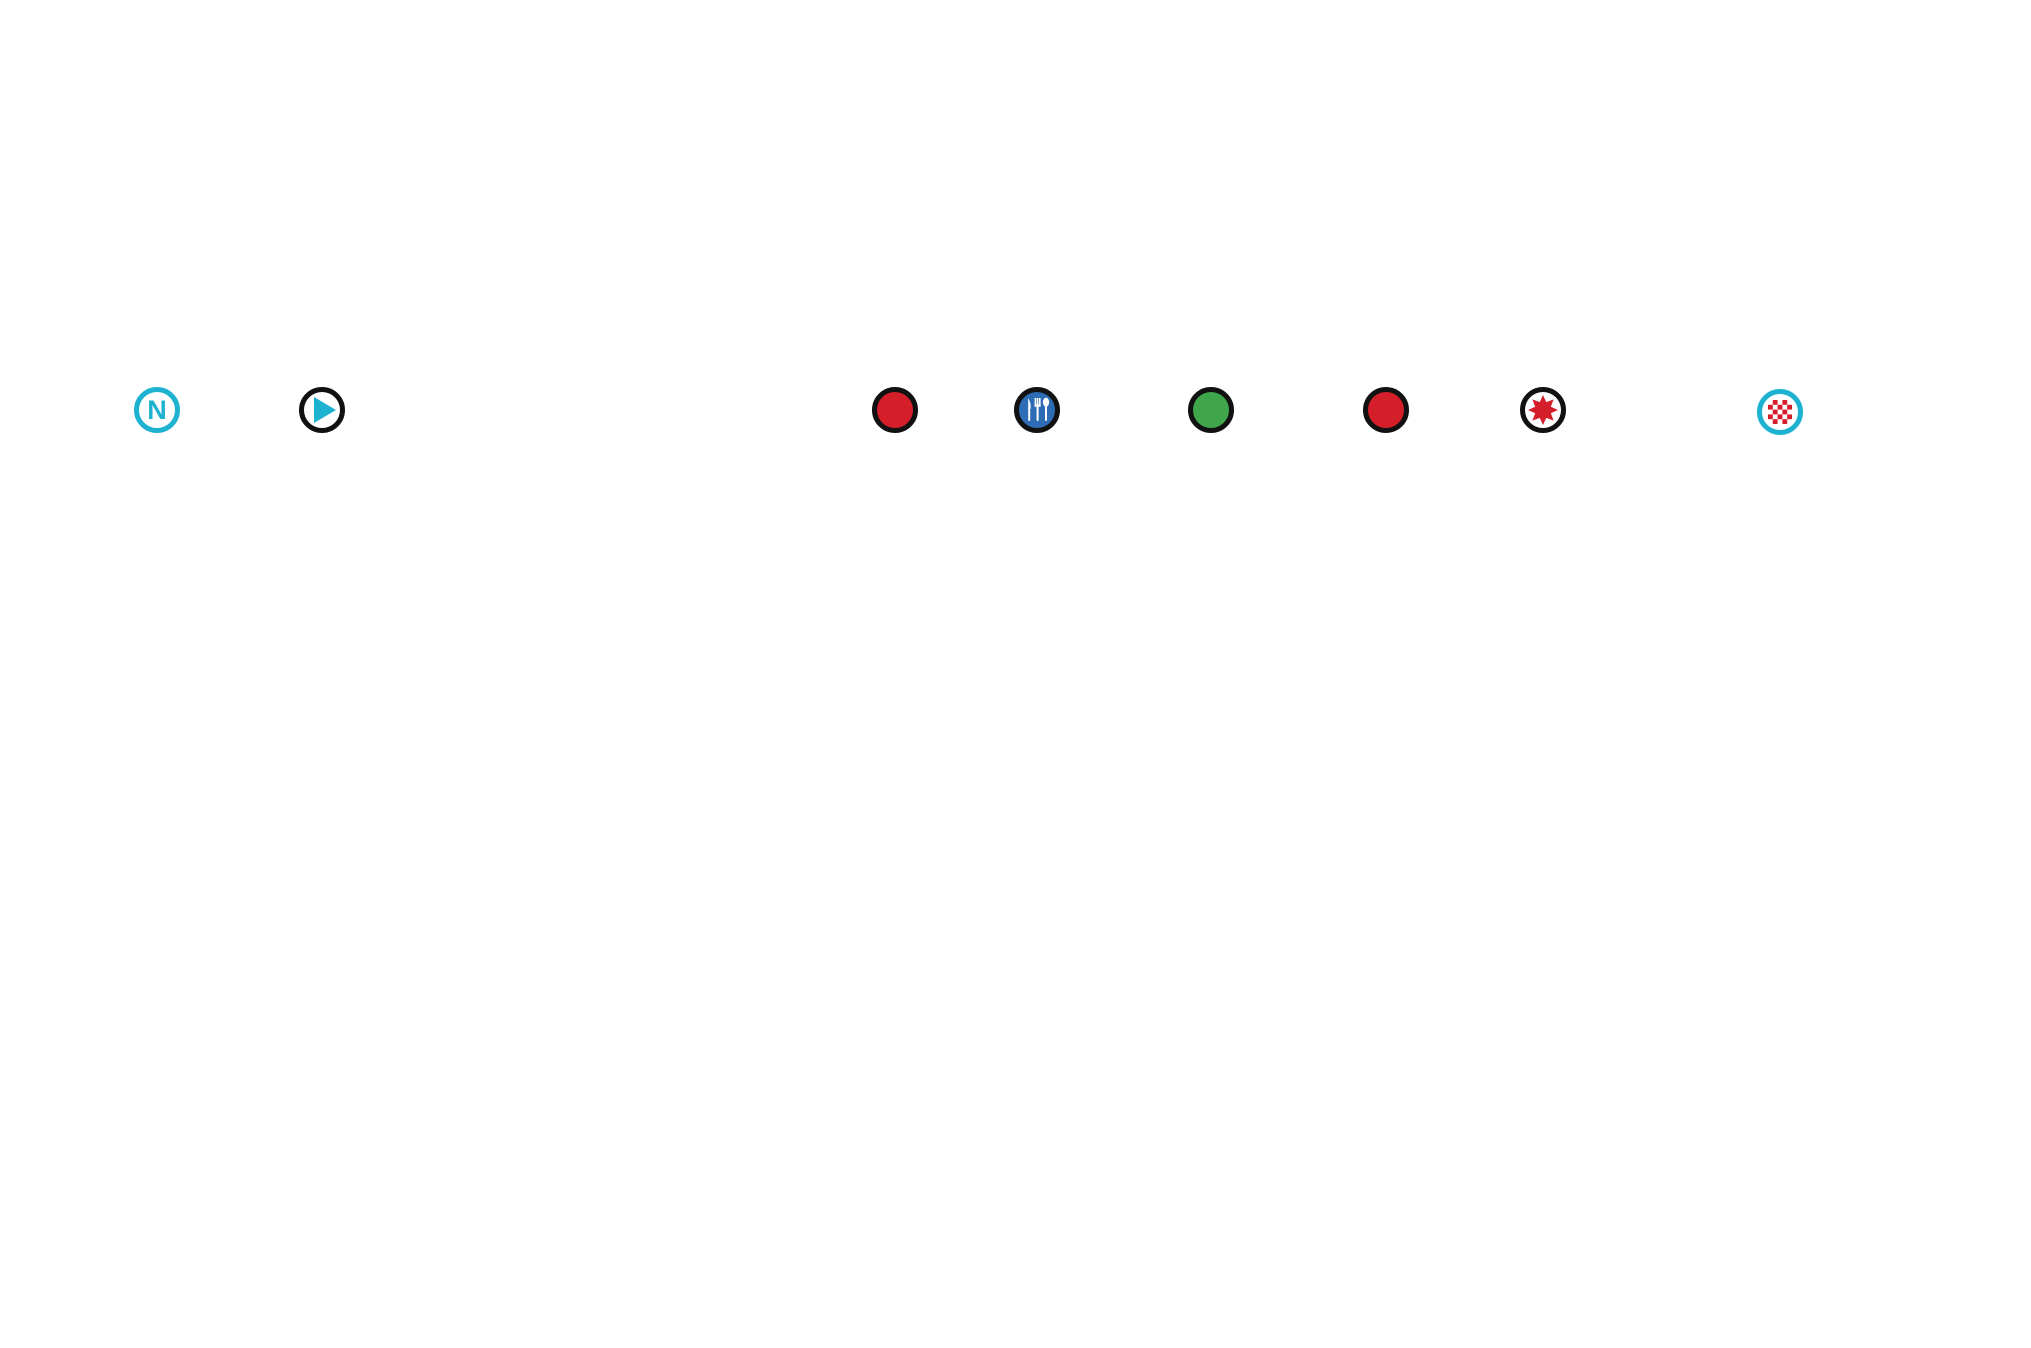 Image resolution: width=2031 pixels, height=1348 pixels. I want to click on cutlery-icon, so click(1039, 409).